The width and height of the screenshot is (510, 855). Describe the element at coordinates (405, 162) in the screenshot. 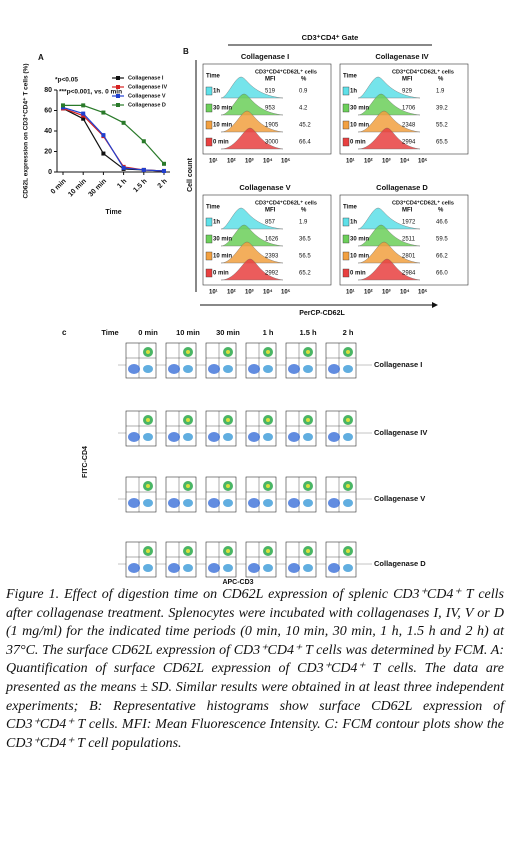

I see `hist-tick-label: 10⁴` at that location.